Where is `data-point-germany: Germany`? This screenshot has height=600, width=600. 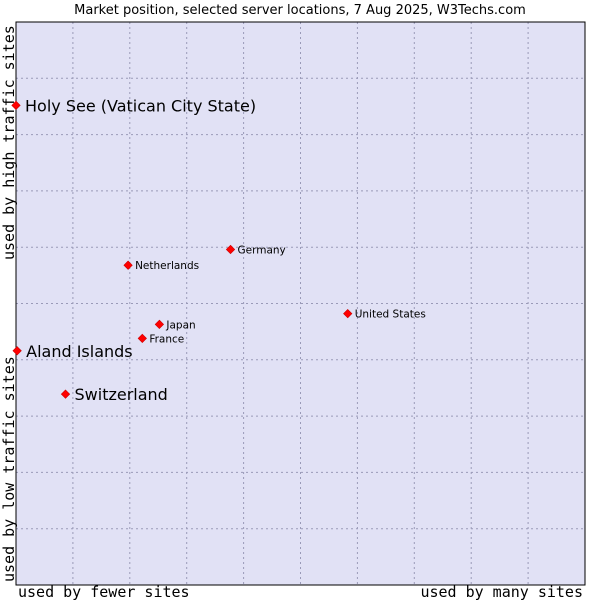
data-point-germany: Germany is located at coordinates (255, 250).